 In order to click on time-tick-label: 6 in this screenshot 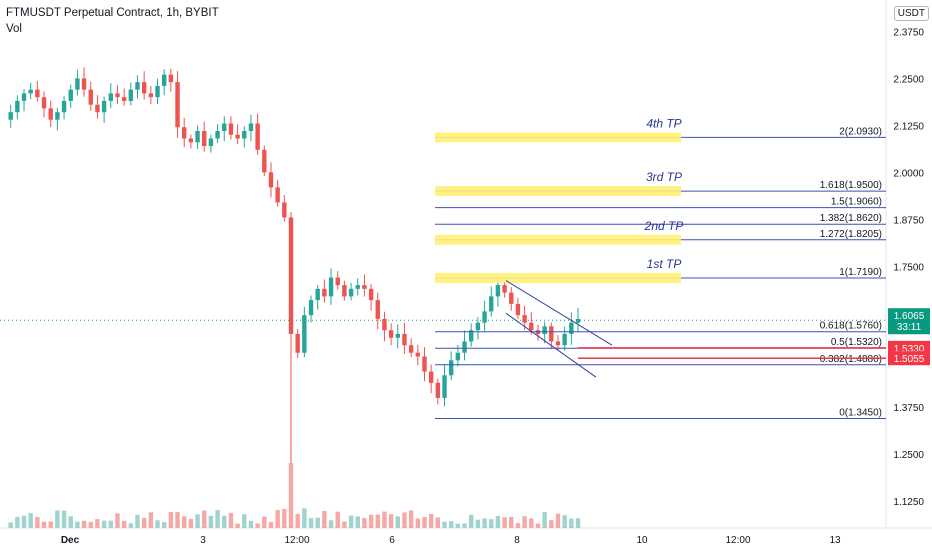, I will do `click(392, 540)`.